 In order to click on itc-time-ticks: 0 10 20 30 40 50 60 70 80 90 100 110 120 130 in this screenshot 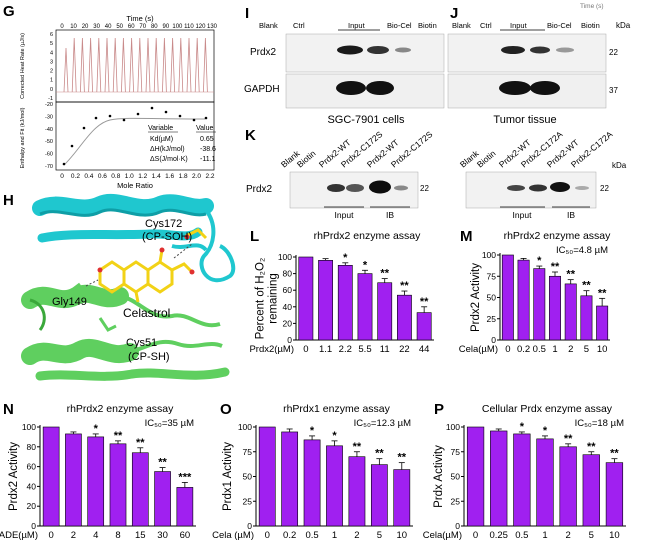, I will do `click(138, 27)`.